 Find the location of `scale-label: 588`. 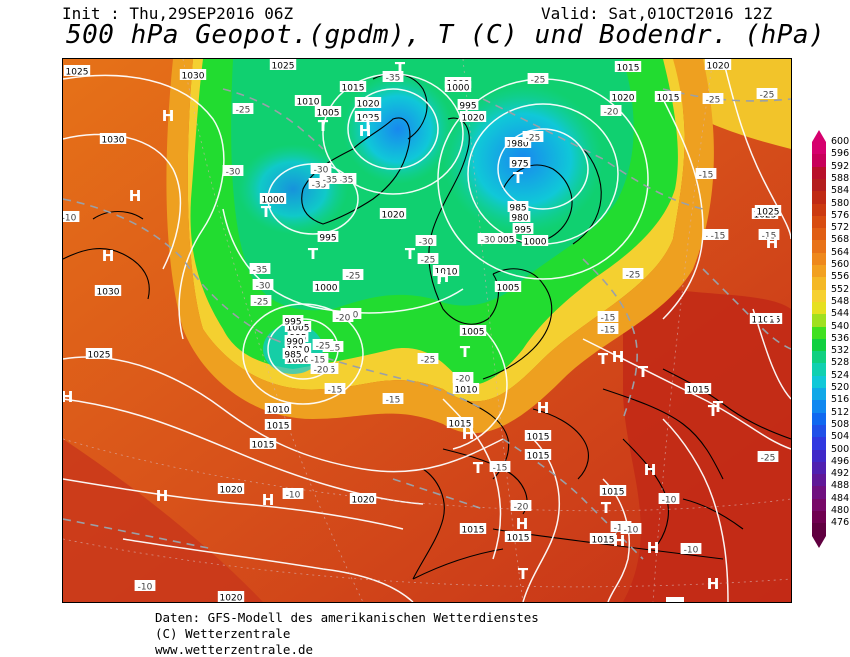

scale-label: 588 is located at coordinates (840, 178).